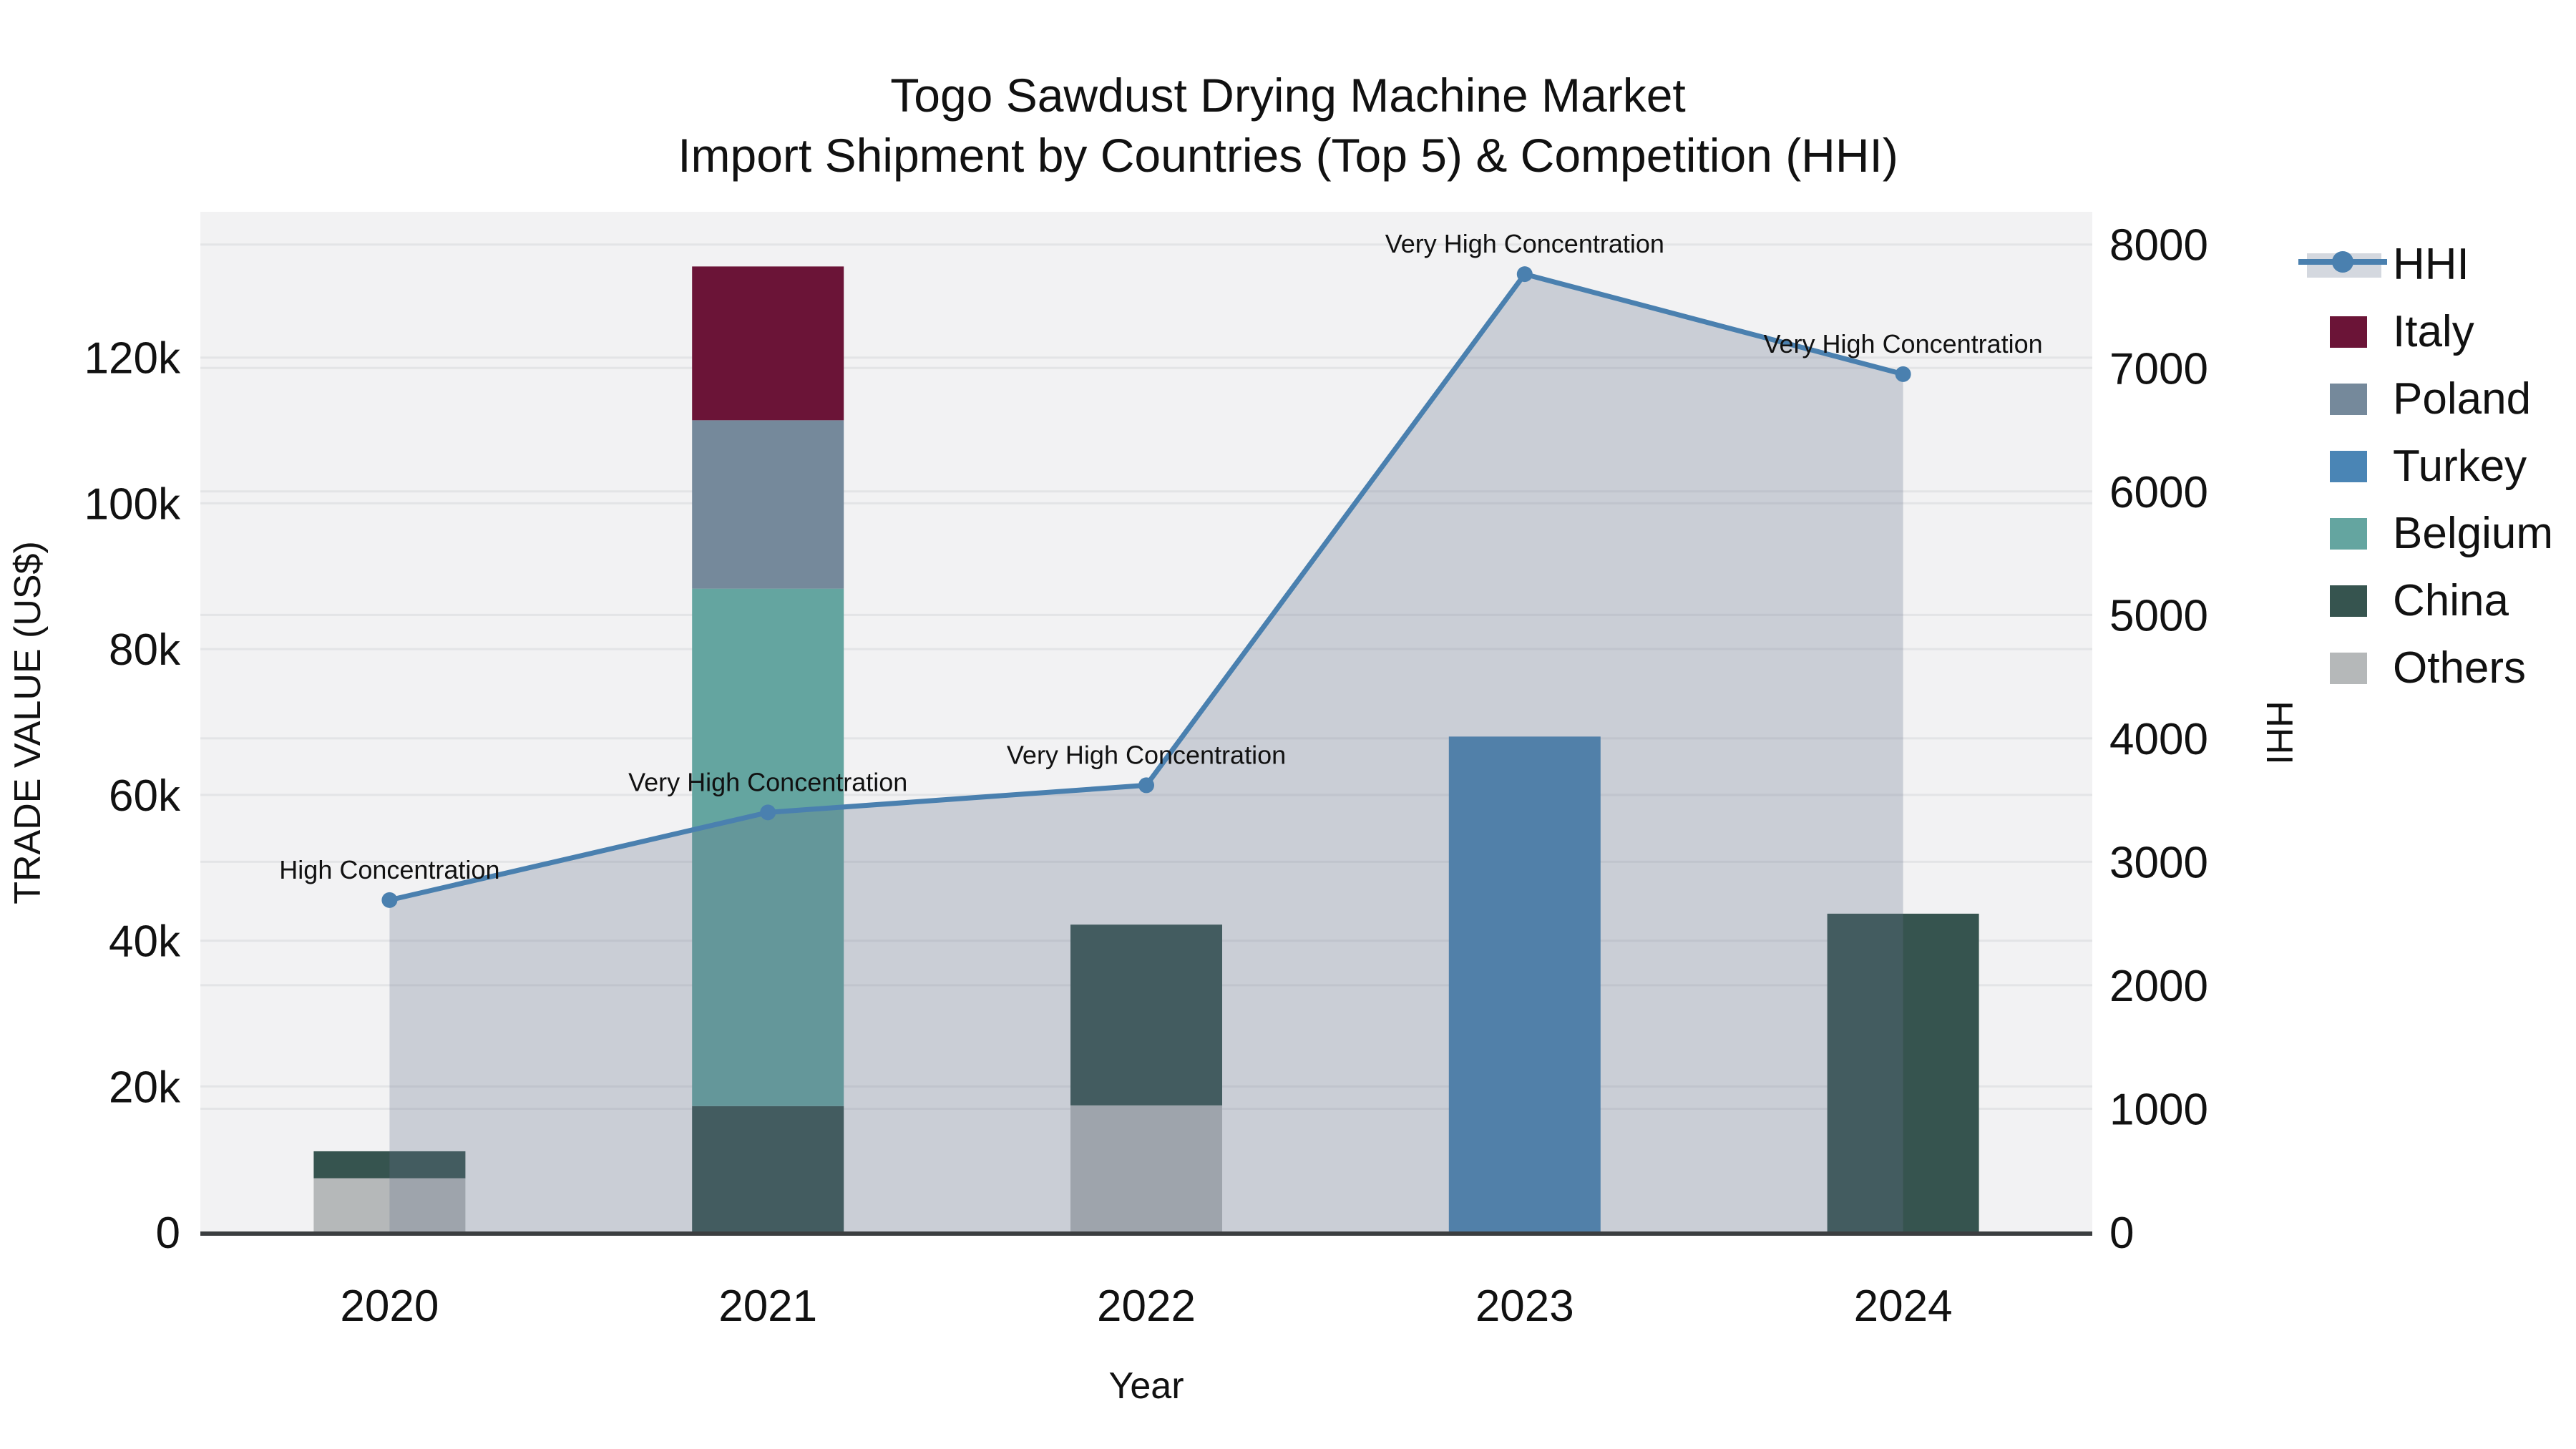  I want to click on legend-label-belgium: Belgium, so click(2473, 533).